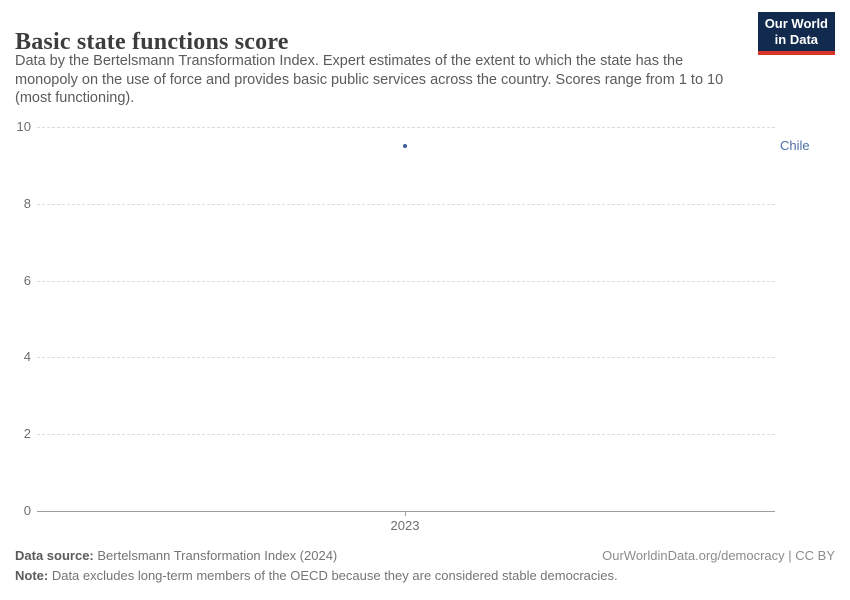 The width and height of the screenshot is (850, 600). Describe the element at coordinates (54, 555) in the screenshot. I see `data-source-label: Data source:` at that location.